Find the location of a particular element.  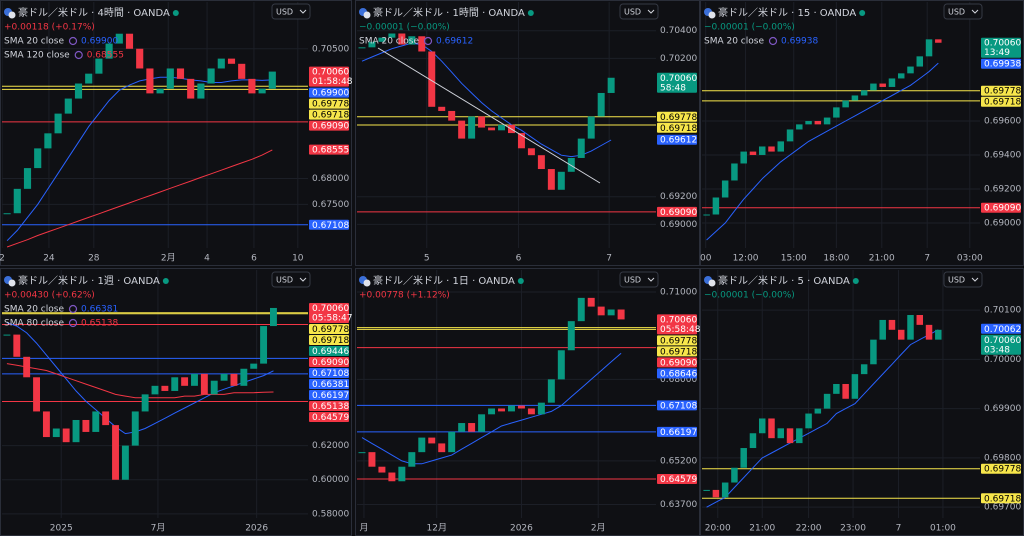

x-tick-label: 月 is located at coordinates (363, 528).